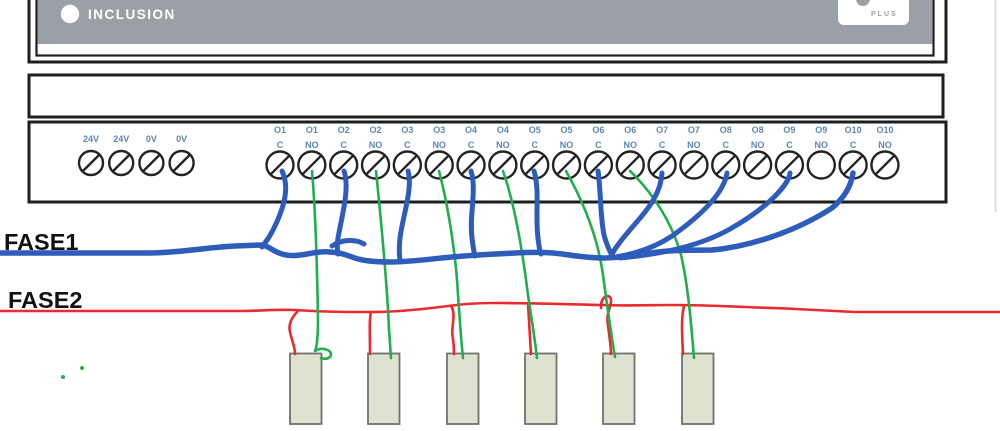 This screenshot has width=1000, height=431. What do you see at coordinates (671, 215) in the screenshot?
I see `fase1-branch-o8` at bounding box center [671, 215].